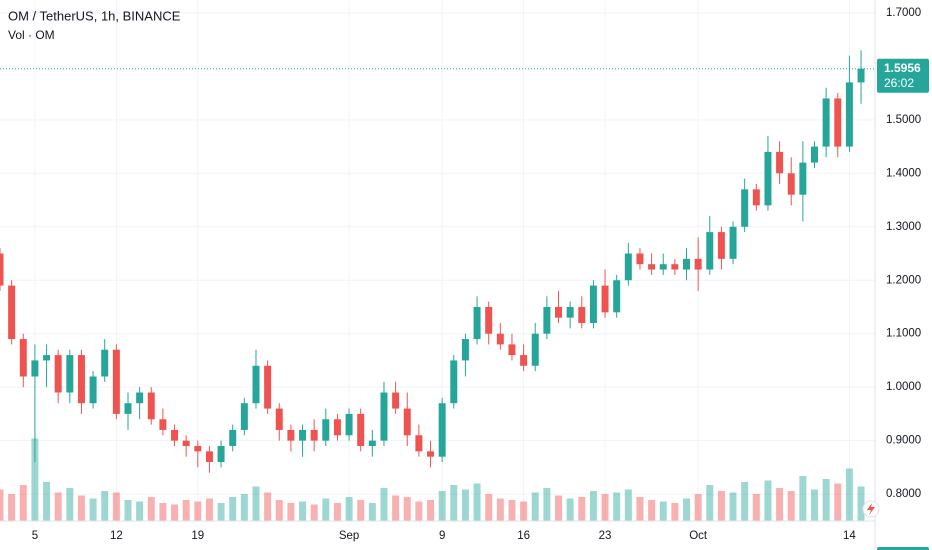  Describe the element at coordinates (197, 536) in the screenshot. I see `x-tick-label: 19` at that location.